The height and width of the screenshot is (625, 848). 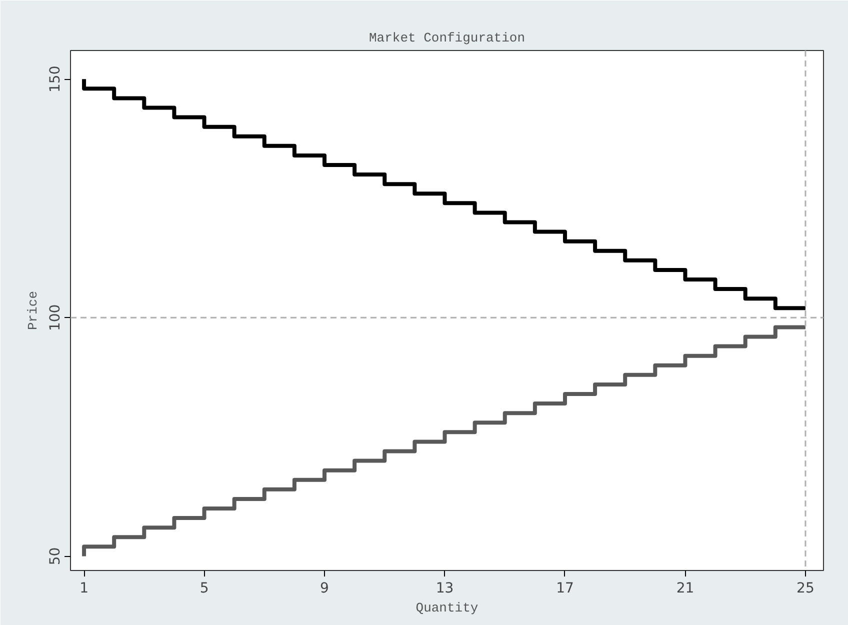 I want to click on x-tick-label: 9, so click(x=324, y=588).